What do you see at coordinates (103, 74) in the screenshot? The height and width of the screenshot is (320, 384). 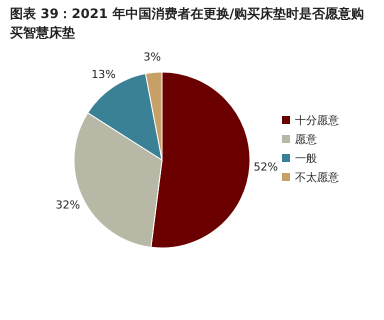 I see `data-label: 13%` at bounding box center [103, 74].